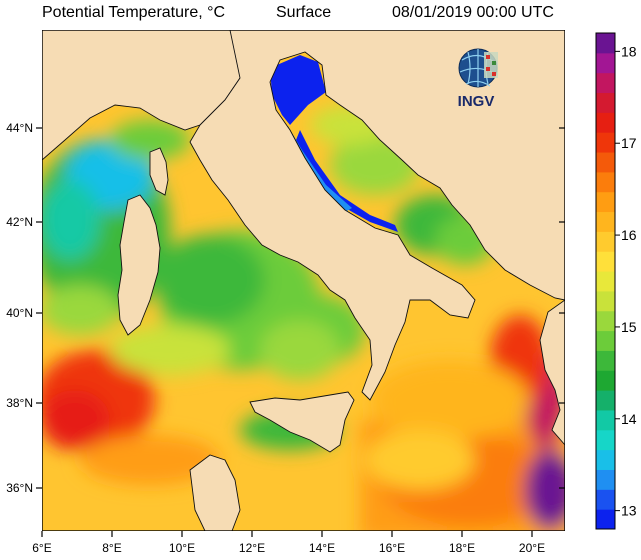 Image resolution: width=641 pixels, height=560 pixels. I want to click on lon-label: 8°E, so click(111, 548).